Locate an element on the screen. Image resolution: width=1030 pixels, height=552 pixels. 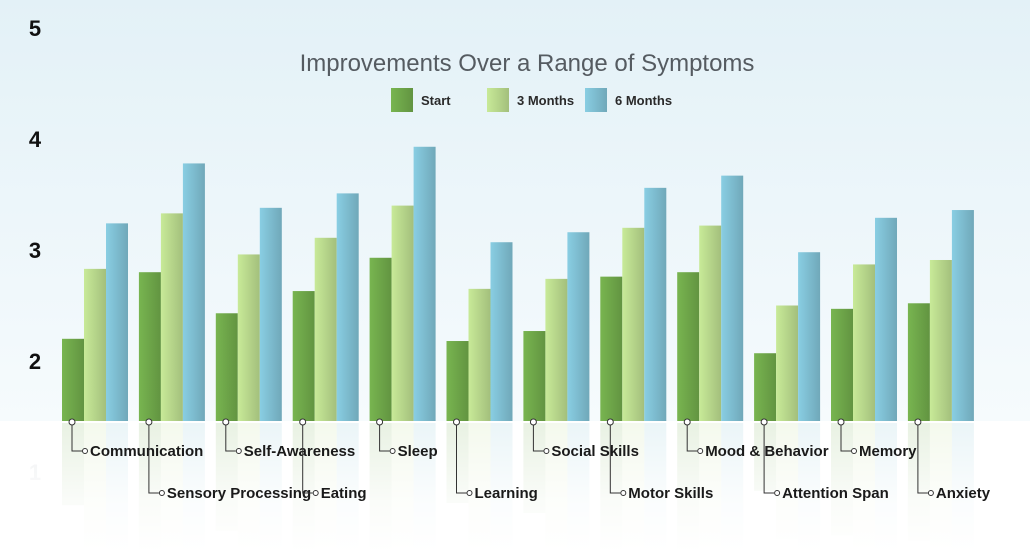
category-text: Attention Span is located at coordinates (835, 493).